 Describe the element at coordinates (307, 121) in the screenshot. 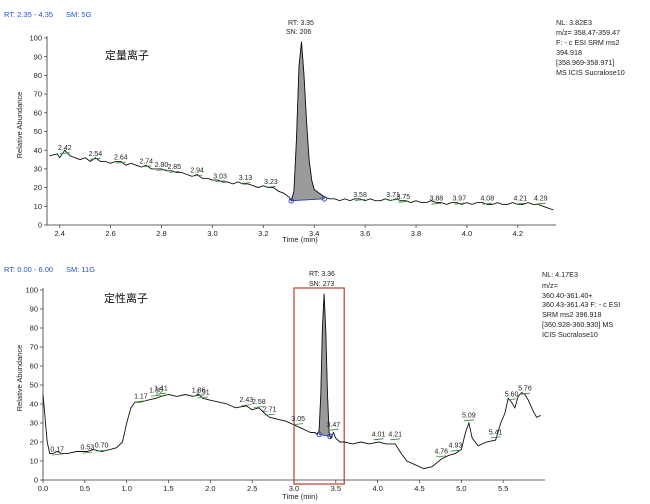

I see `peak-area` at that location.